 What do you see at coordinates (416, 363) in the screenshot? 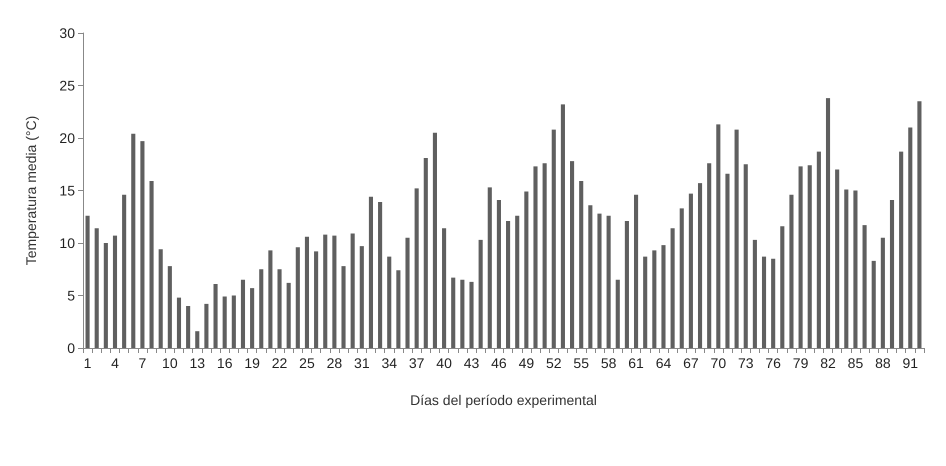
I see `x-tick-label: 37` at bounding box center [416, 363].